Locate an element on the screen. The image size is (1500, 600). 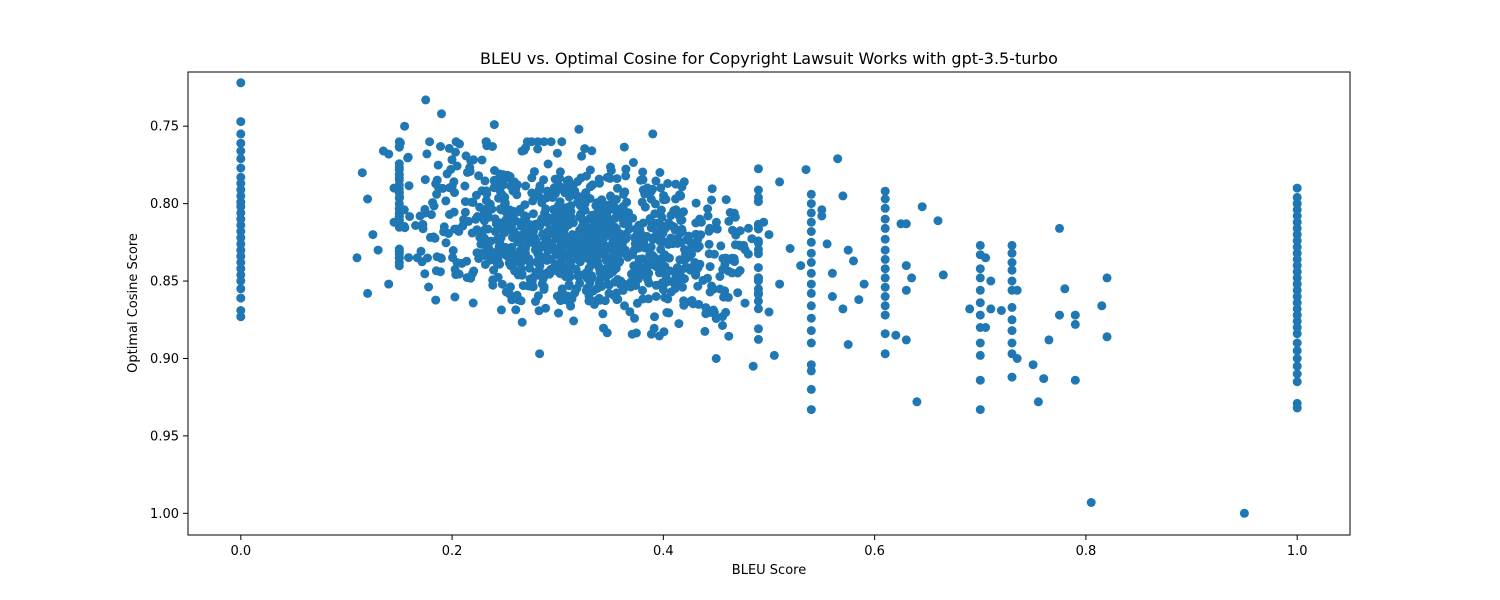
y-tick-label: 0.95 is located at coordinates (164, 436).